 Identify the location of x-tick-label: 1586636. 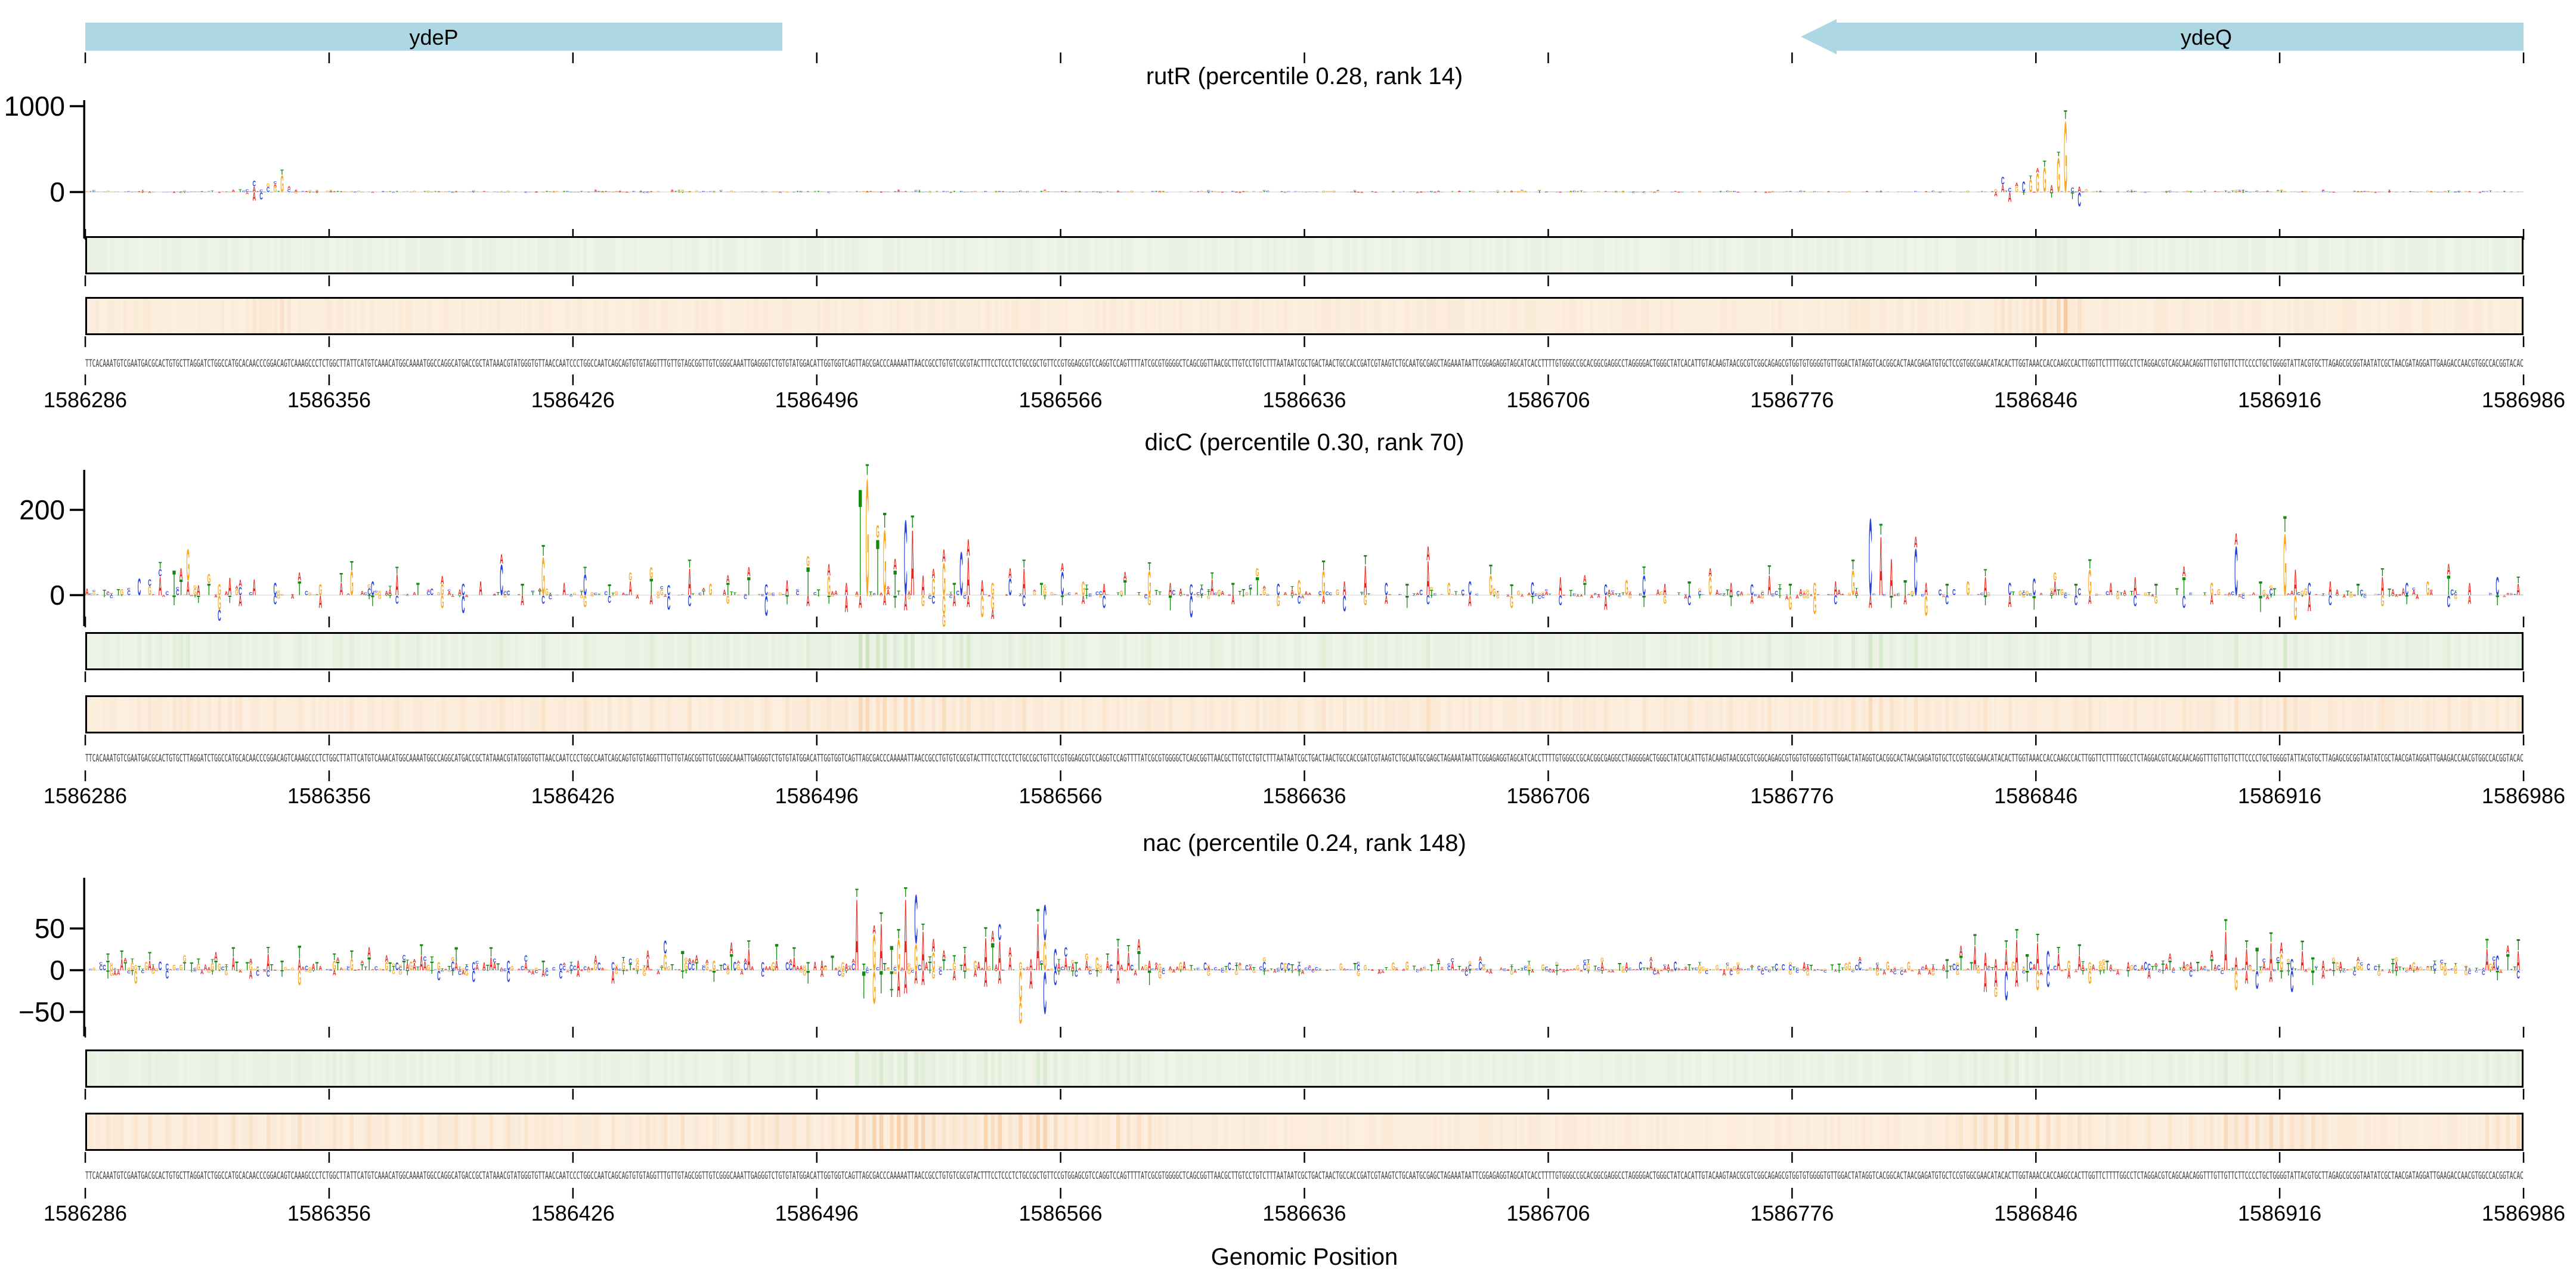
(1304, 400).